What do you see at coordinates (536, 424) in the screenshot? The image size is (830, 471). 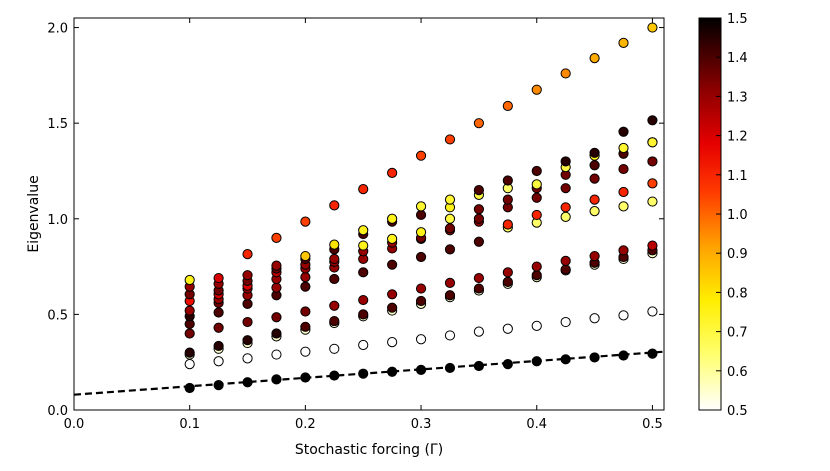 I see `x-tick-label: 0.4` at bounding box center [536, 424].